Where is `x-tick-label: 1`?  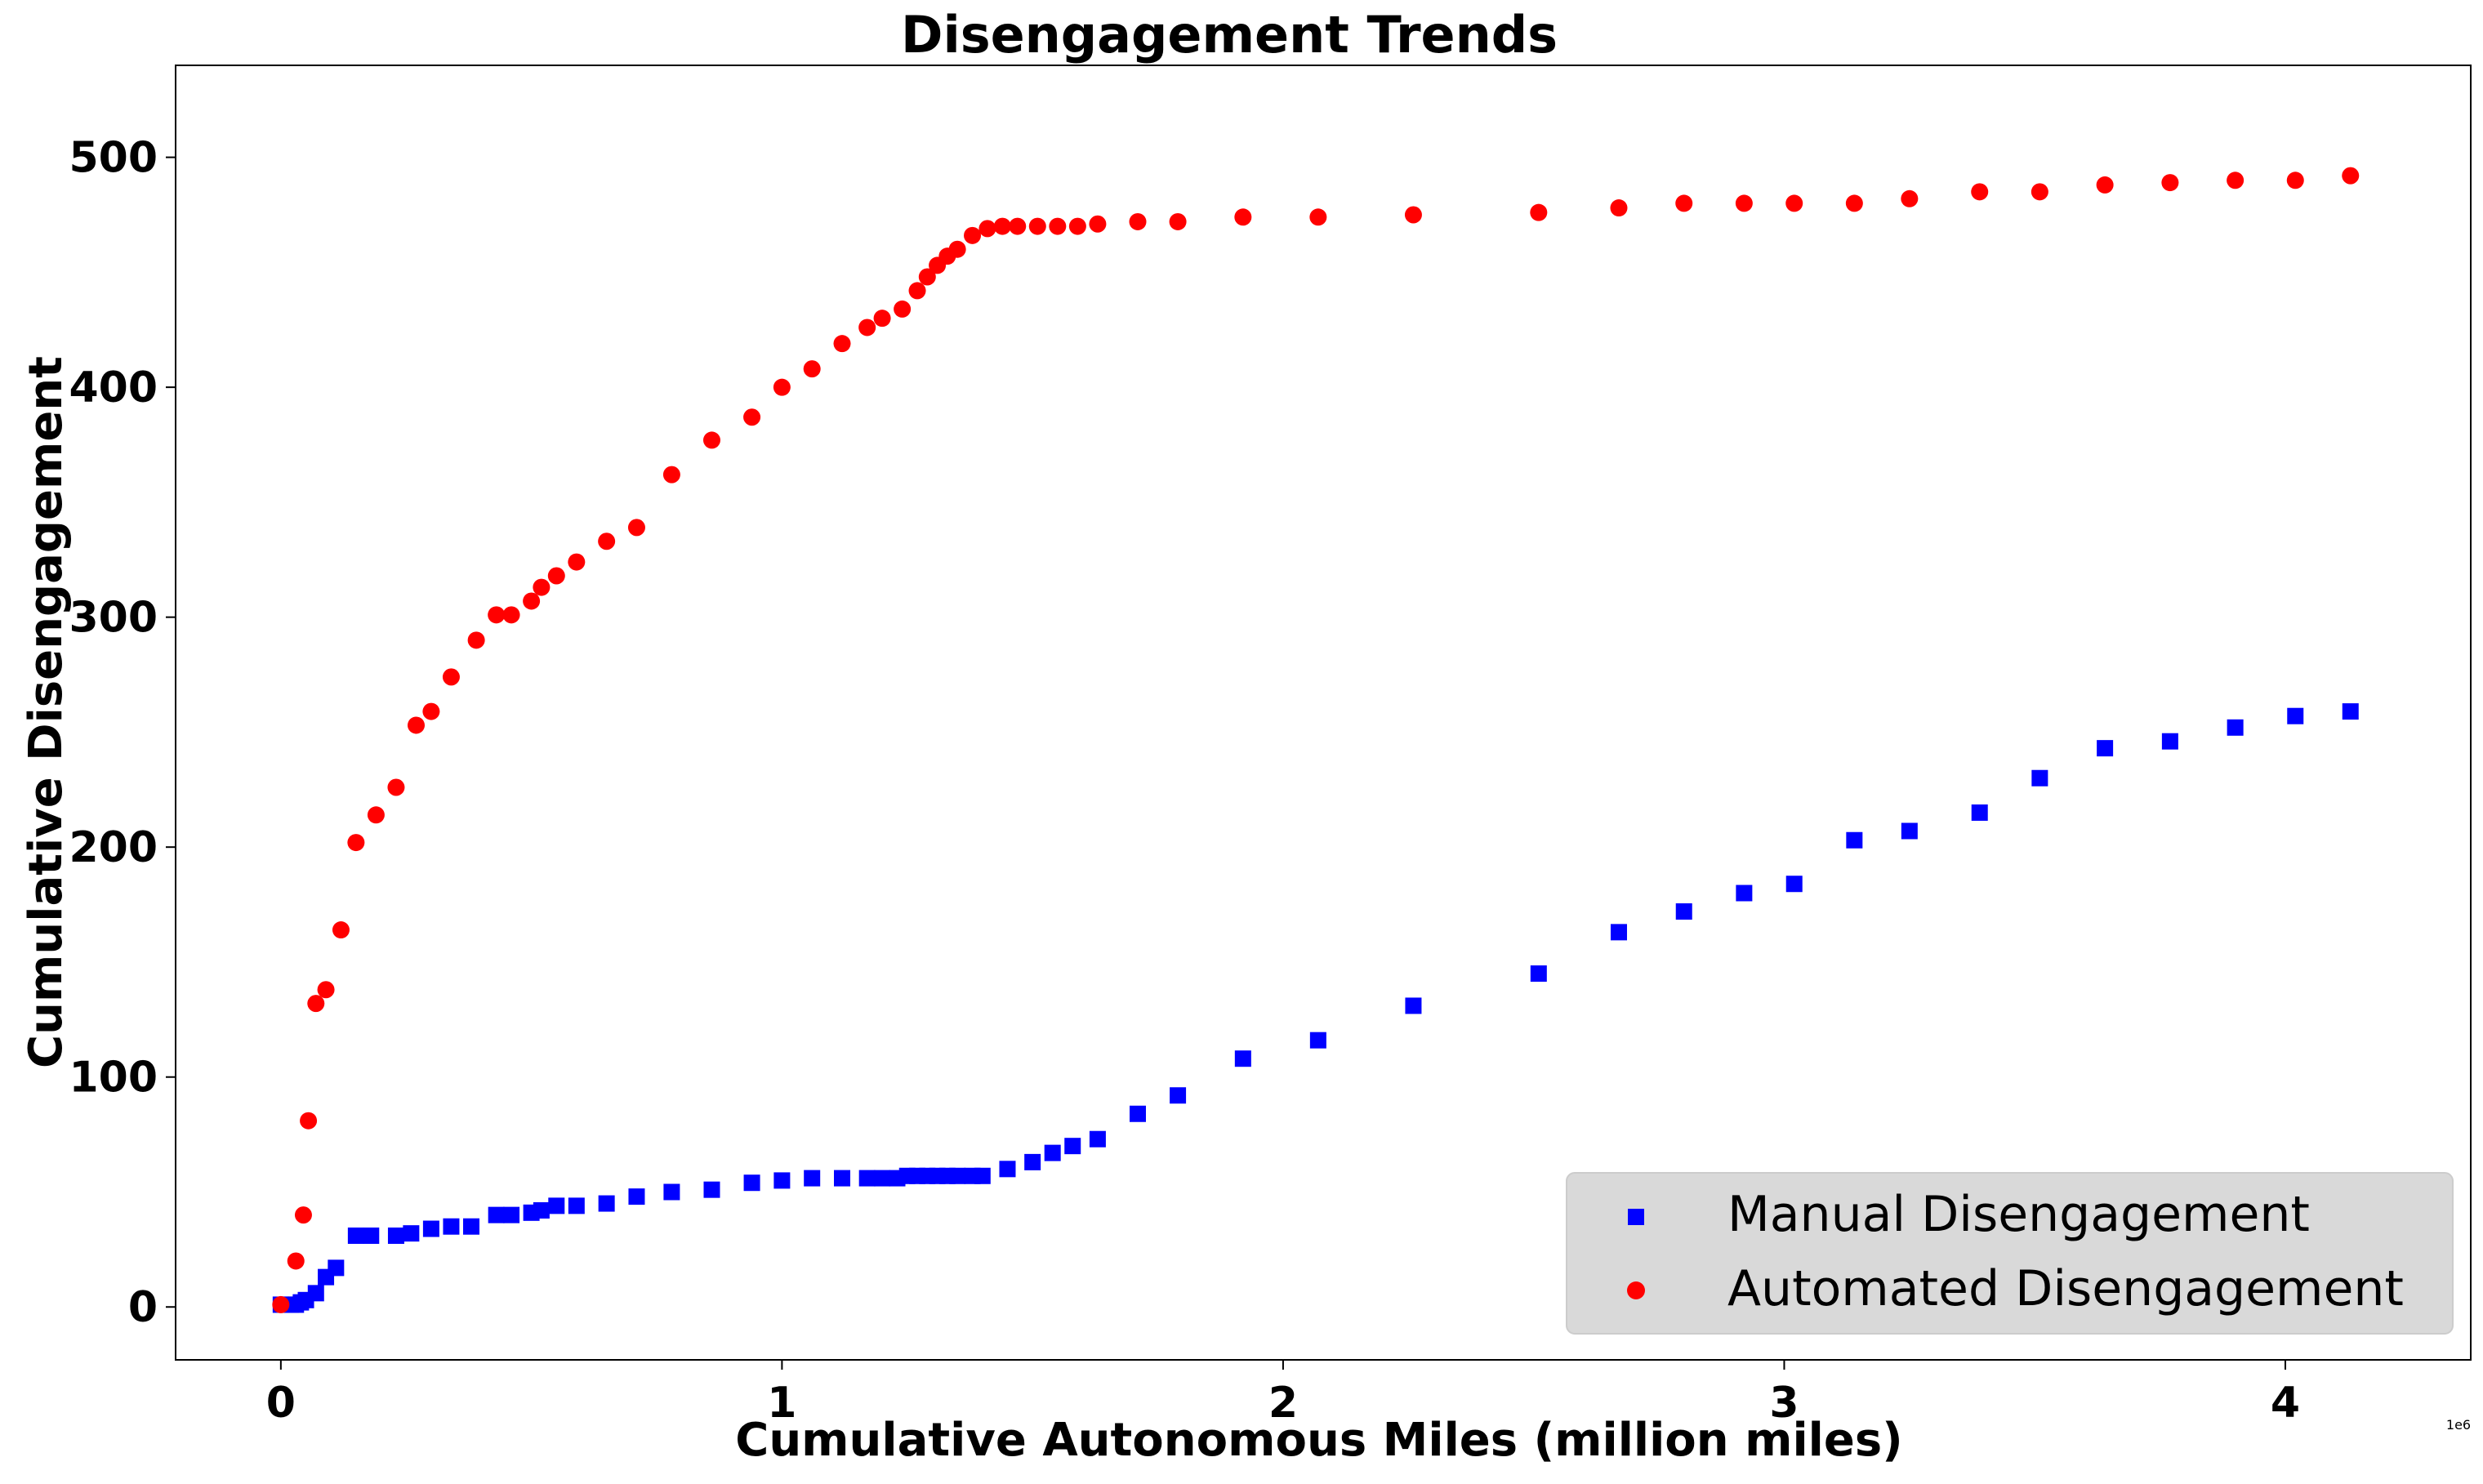
x-tick-label: 1 is located at coordinates (781, 1404).